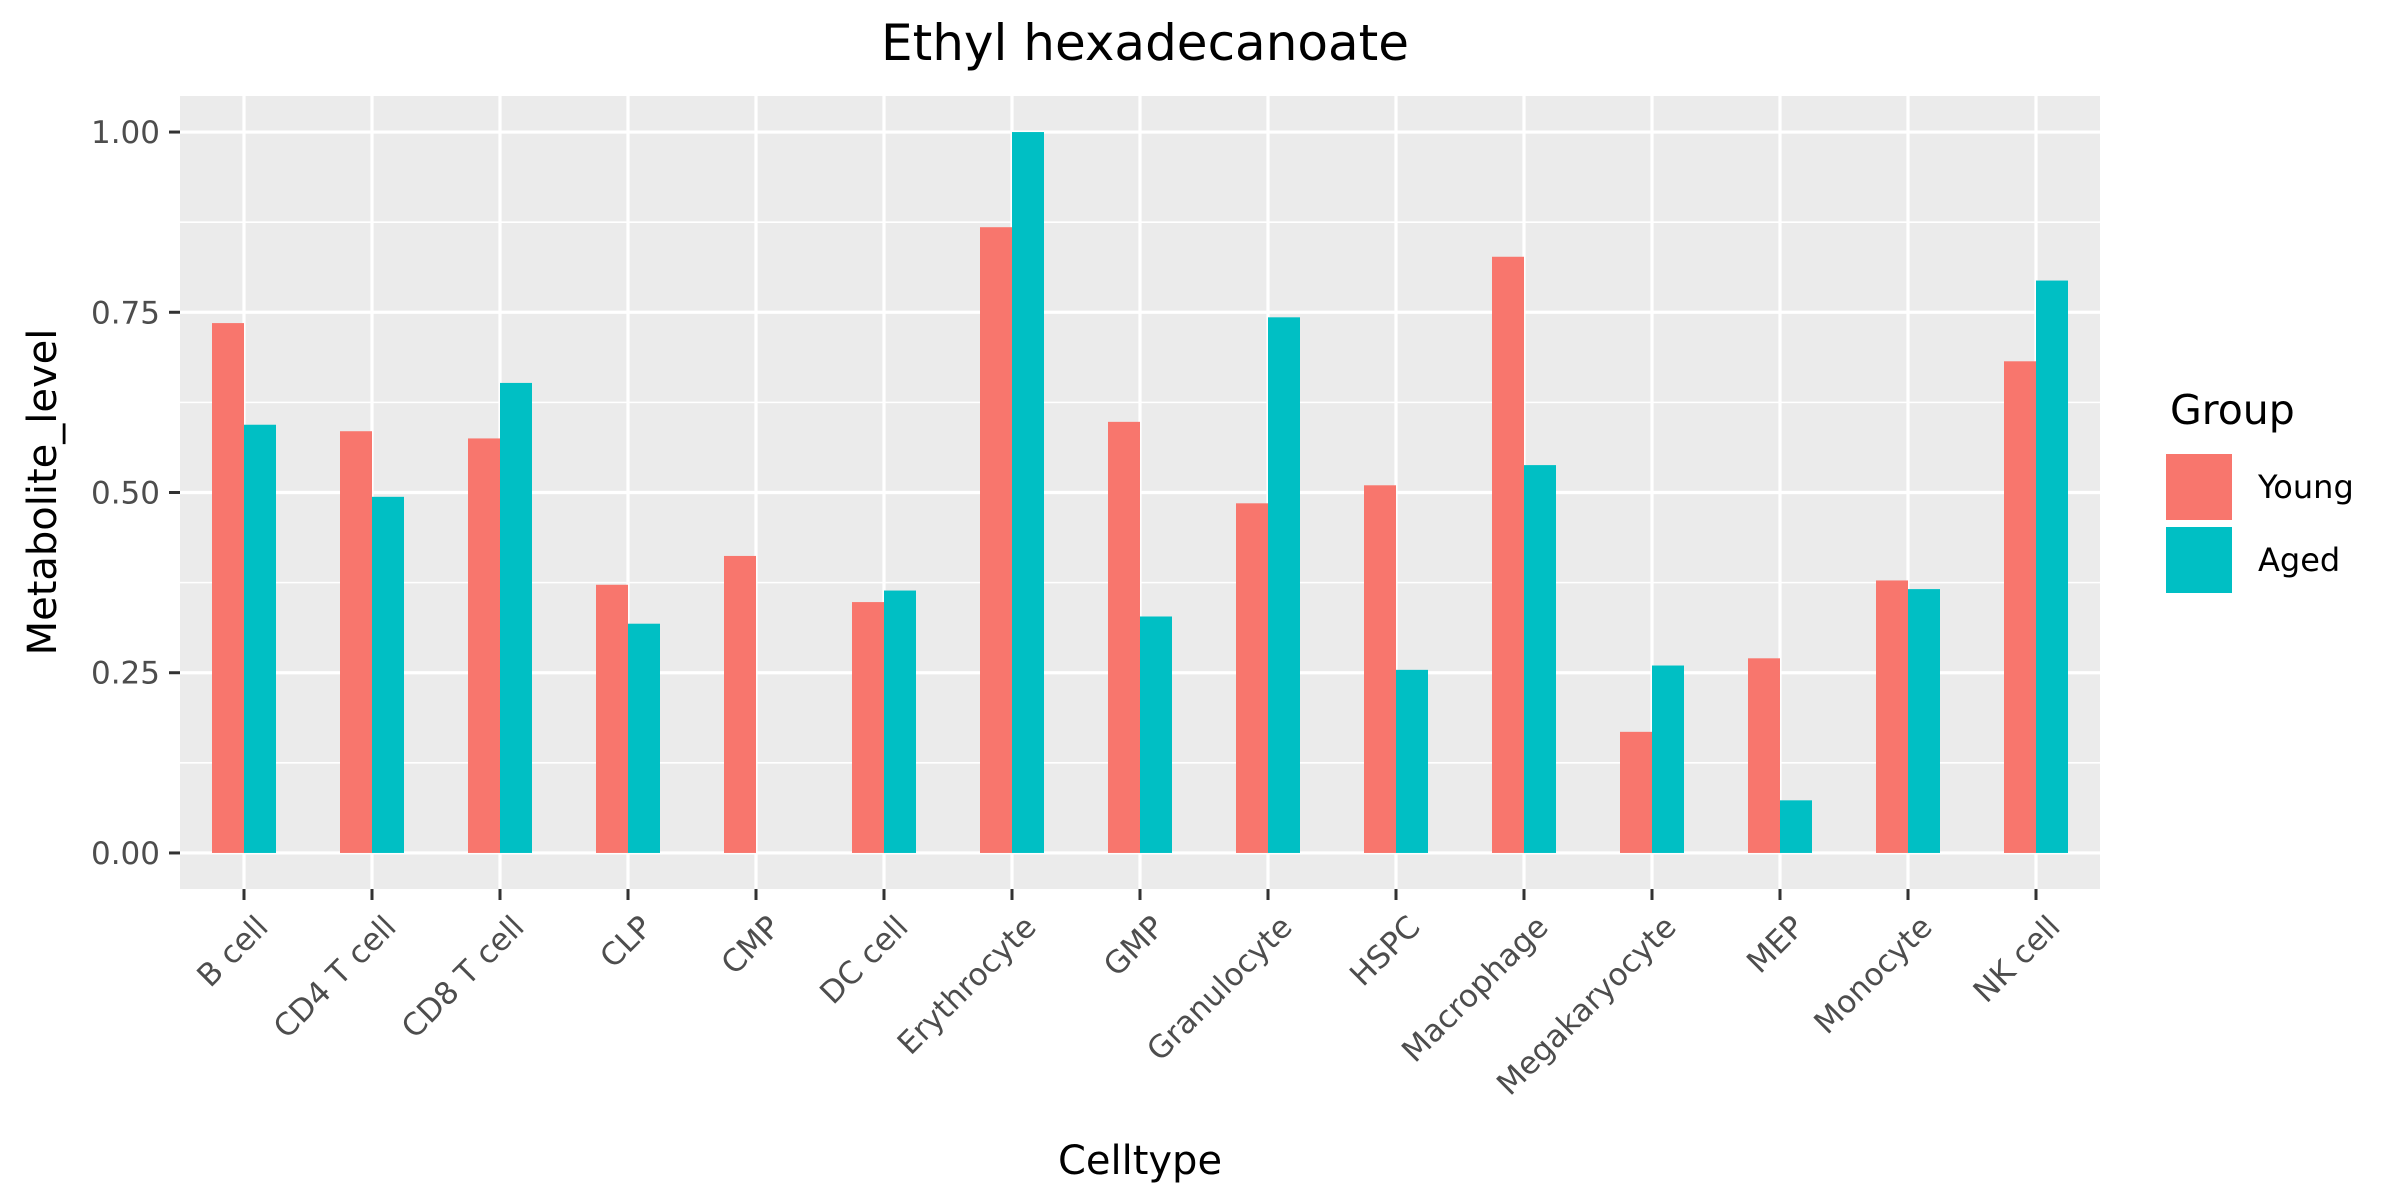  What do you see at coordinates (125, 313) in the screenshot?
I see `y-tick-label: 0.75` at bounding box center [125, 313].